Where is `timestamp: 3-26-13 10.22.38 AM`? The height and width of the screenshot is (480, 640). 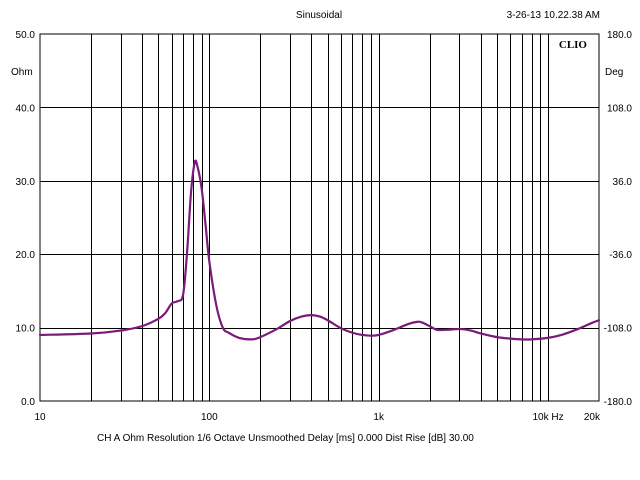
timestamp: 3-26-13 10.22.38 AM is located at coordinates (553, 15).